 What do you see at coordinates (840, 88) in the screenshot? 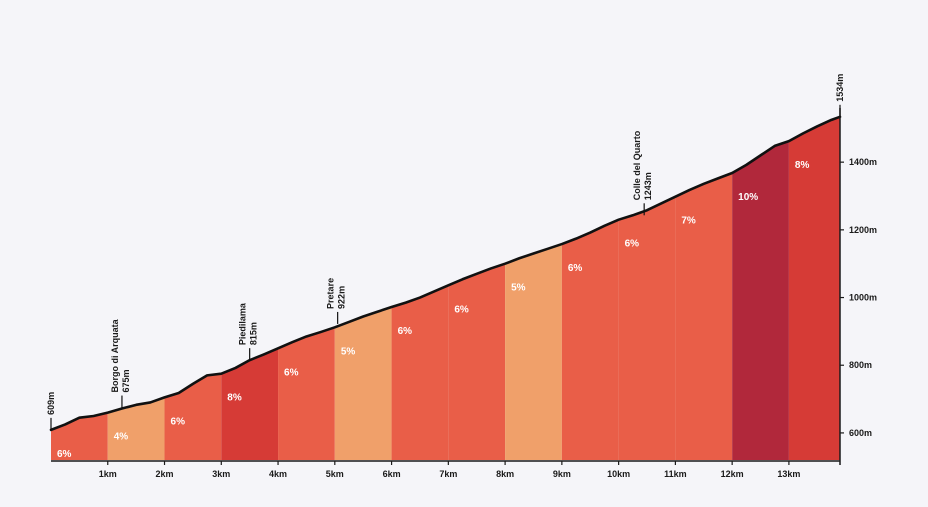
I see `waypoint-elevation-6: 1534m` at bounding box center [840, 88].